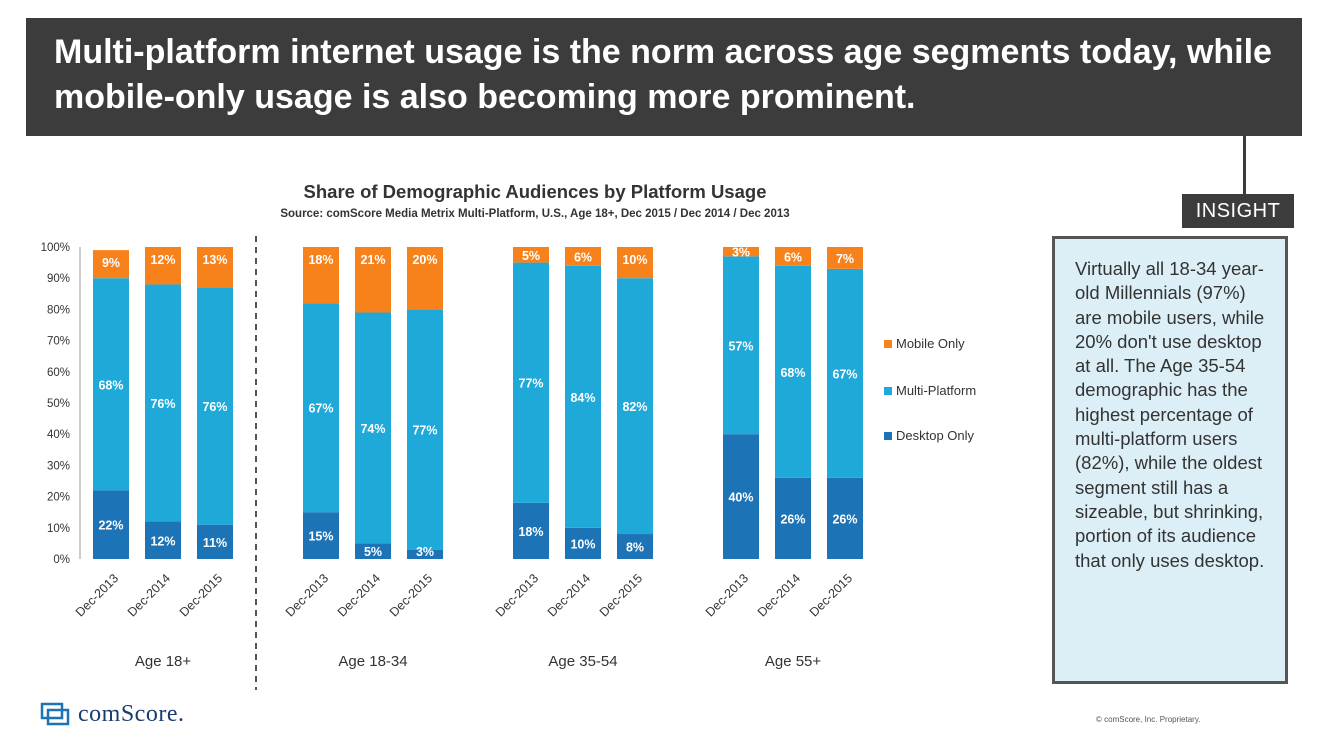  I want to click on data-label: 22%, so click(110, 526).